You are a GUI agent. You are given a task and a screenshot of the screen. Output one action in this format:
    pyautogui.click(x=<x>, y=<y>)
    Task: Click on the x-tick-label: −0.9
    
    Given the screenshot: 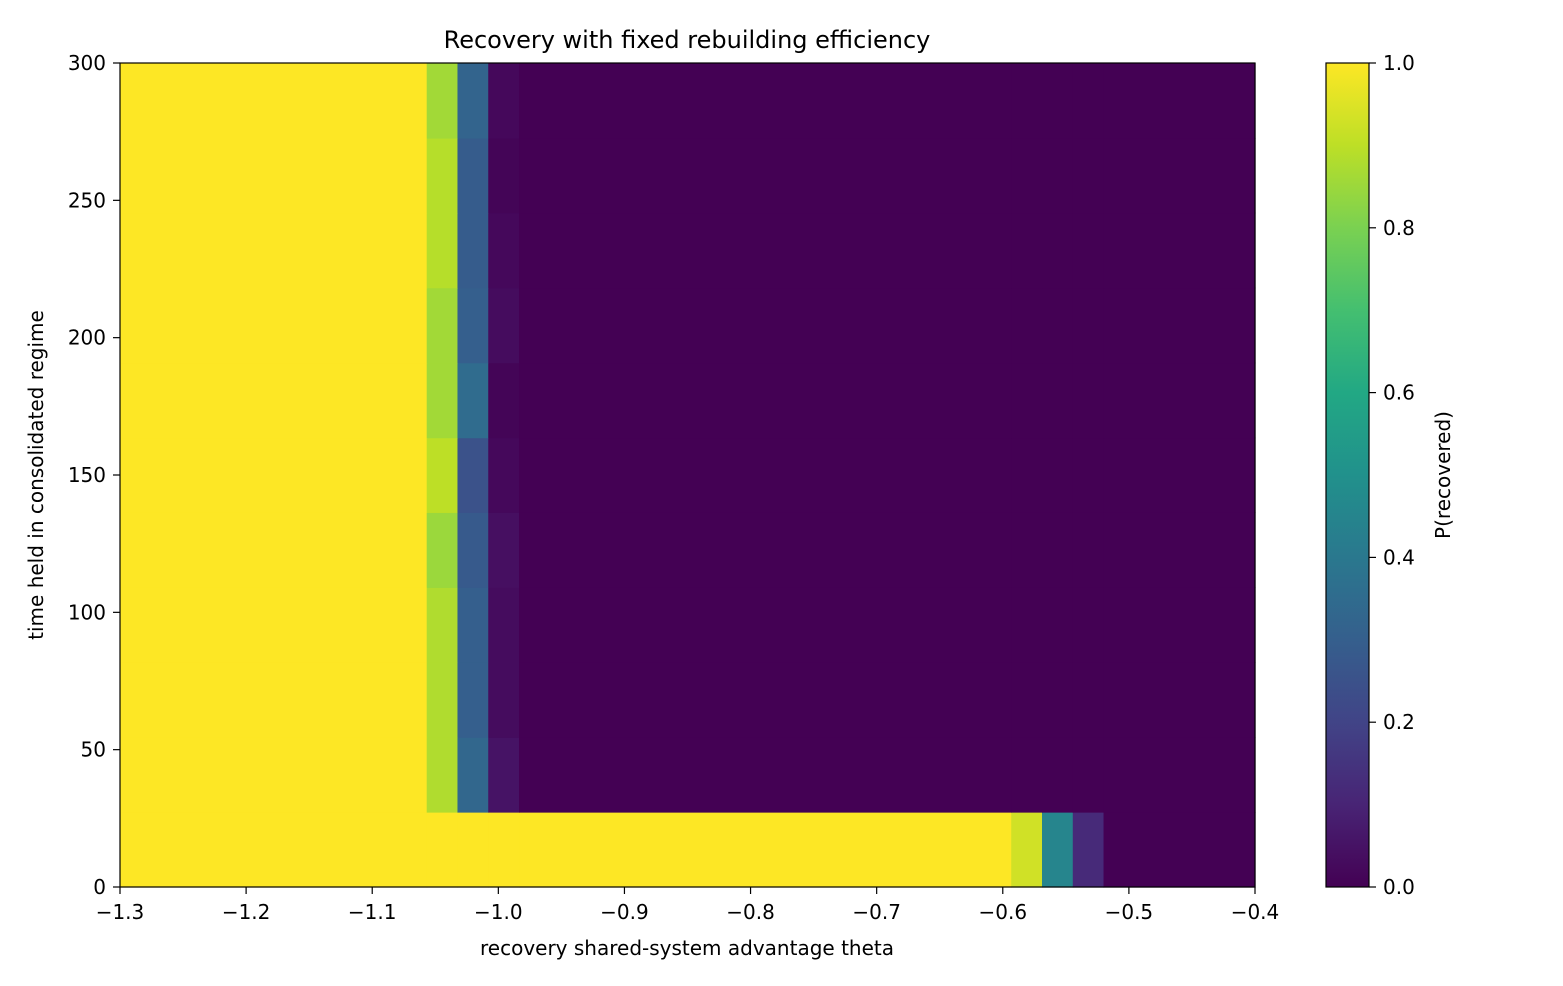 What is the action you would take?
    pyautogui.click(x=624, y=912)
    